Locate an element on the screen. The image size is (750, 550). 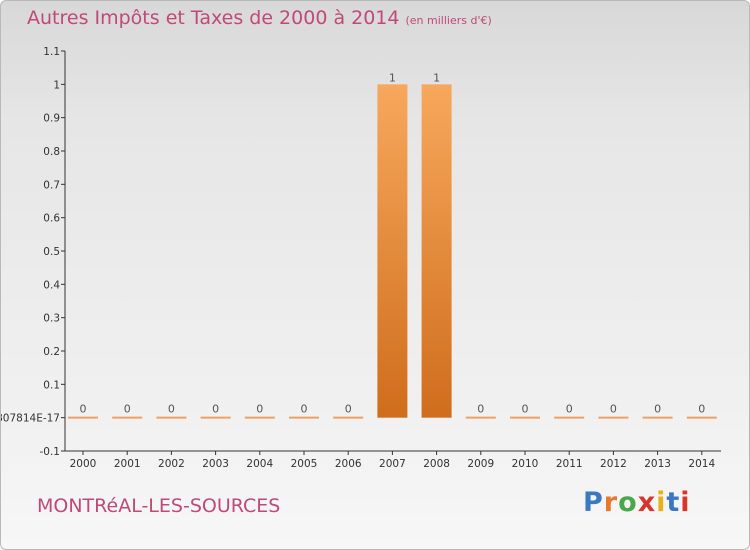
y-tick-label: 0.3 is located at coordinates (51, 319).